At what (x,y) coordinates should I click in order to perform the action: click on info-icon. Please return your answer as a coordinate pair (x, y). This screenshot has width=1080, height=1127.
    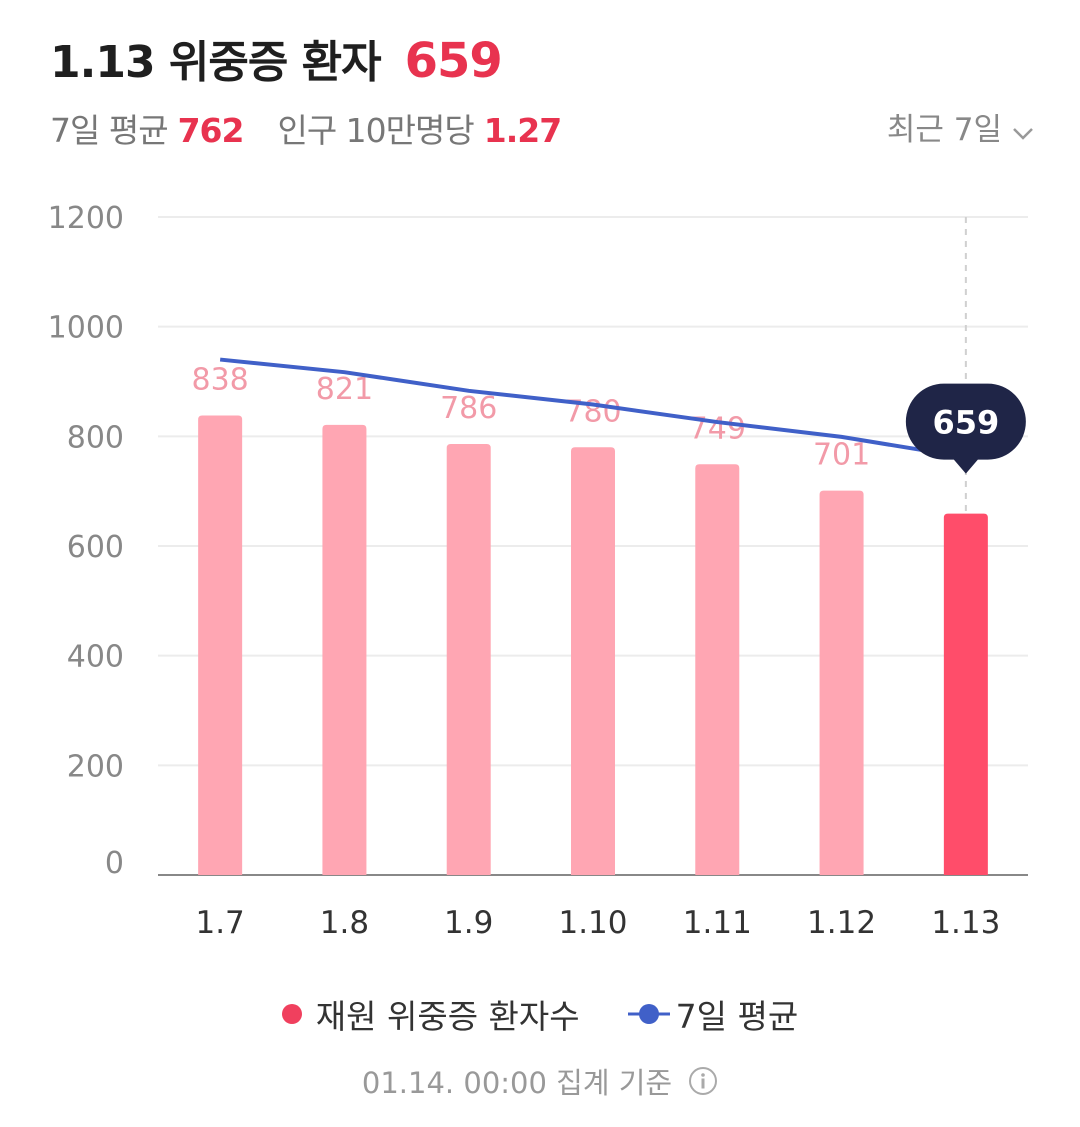
    Looking at the image, I should click on (703, 1081).